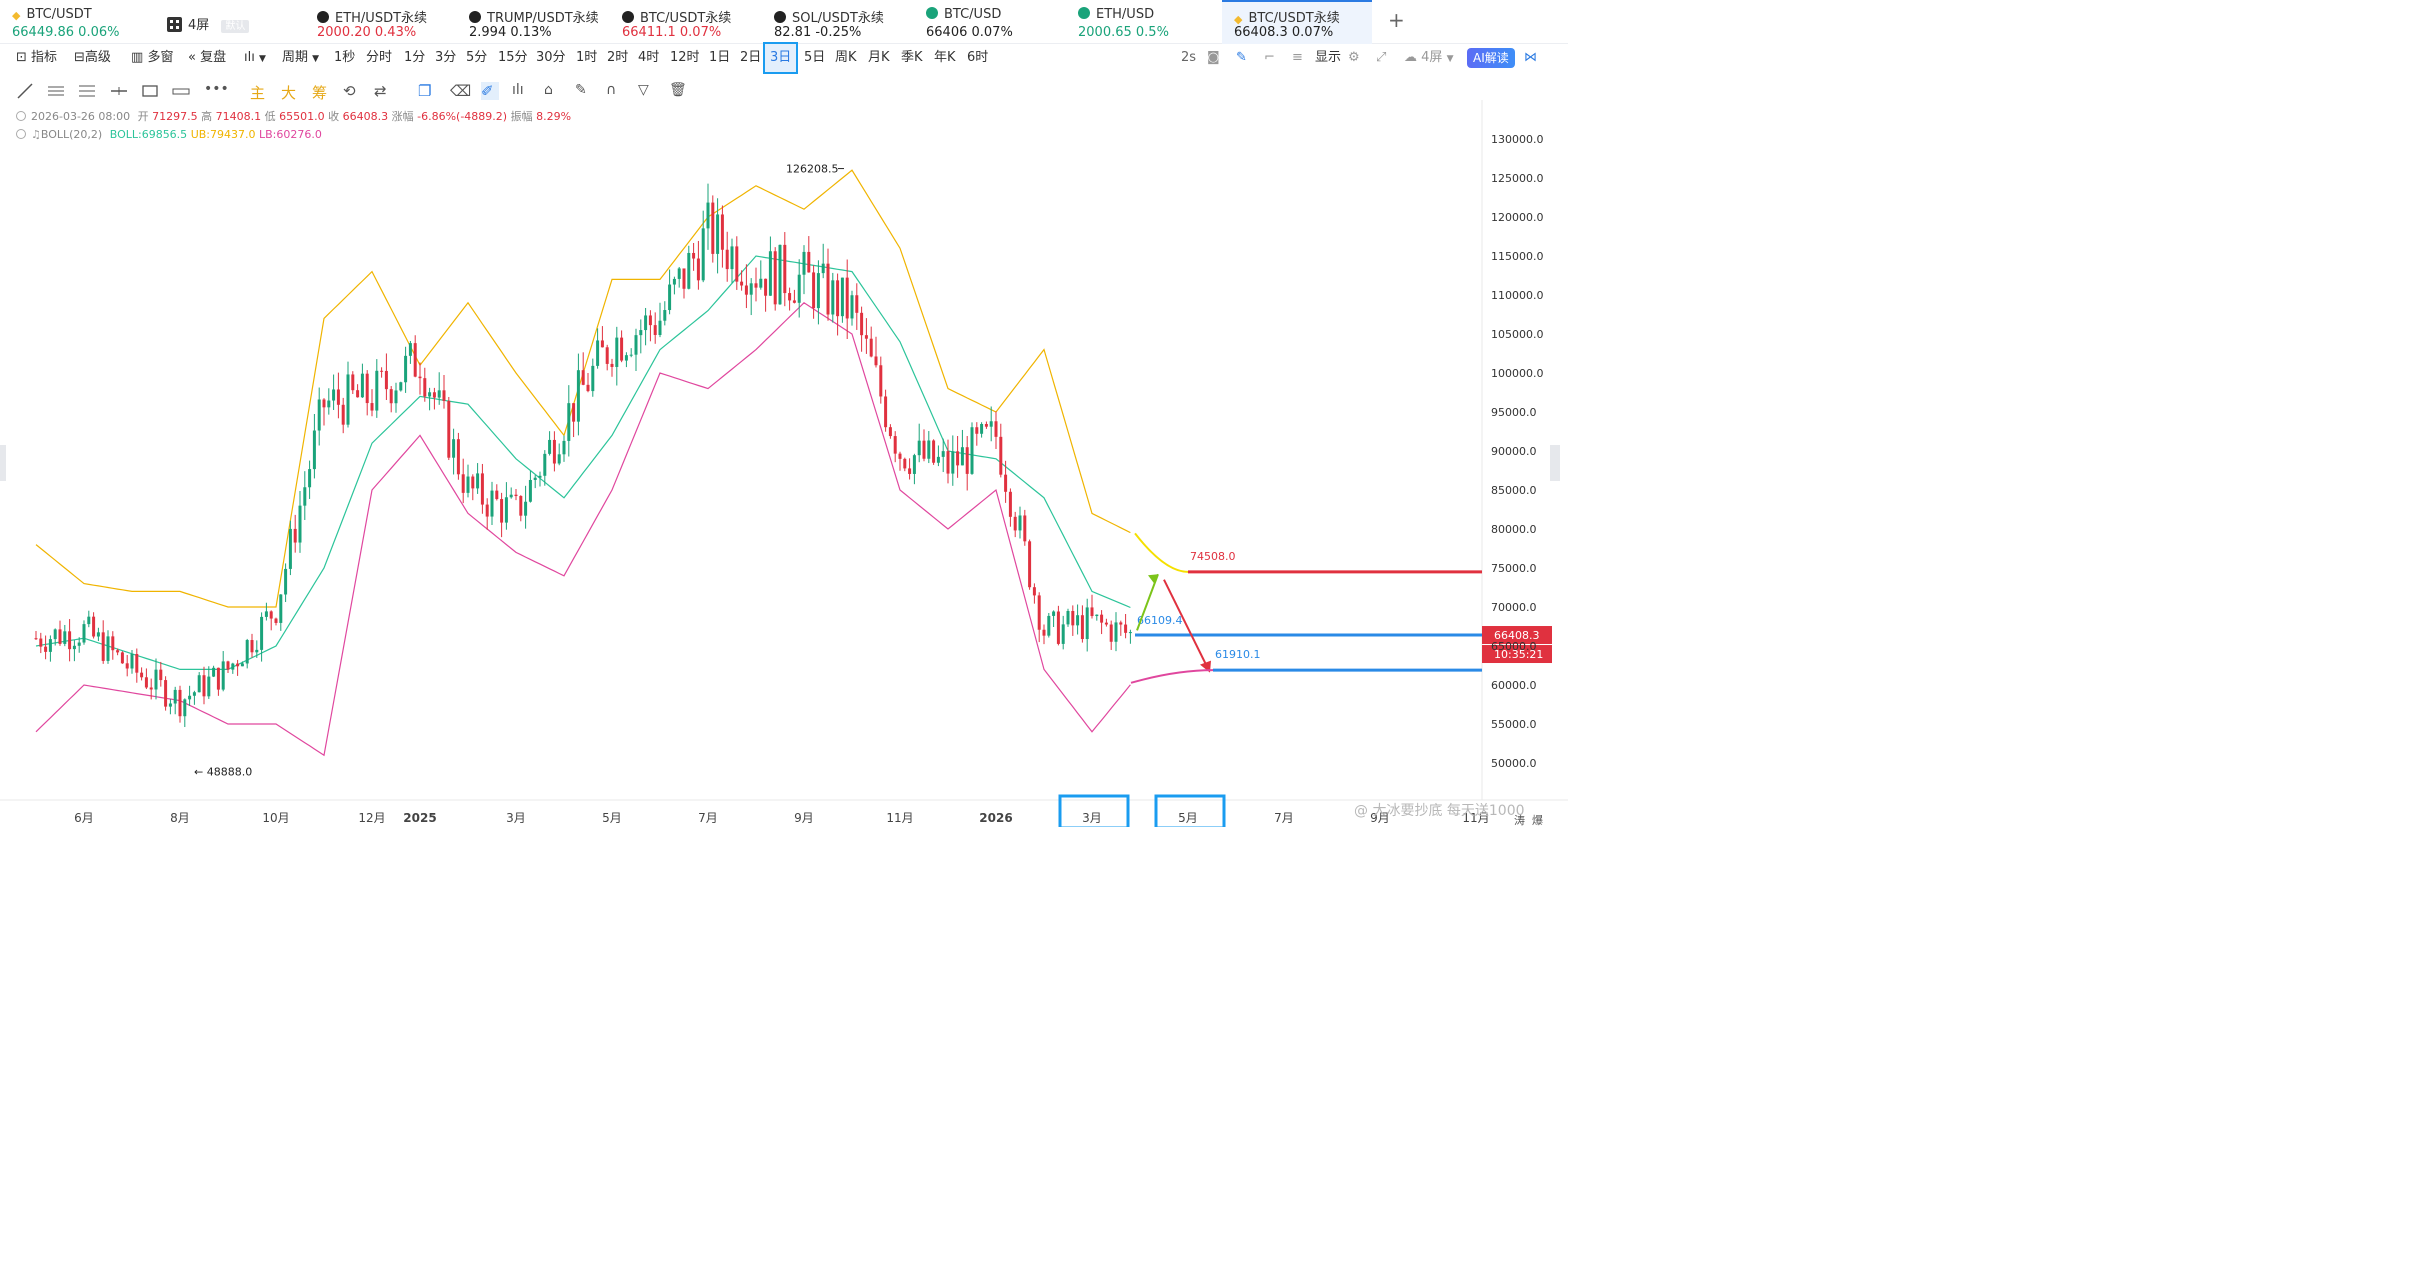 The image size is (2412, 1272). What do you see at coordinates (1530, 57) in the screenshot?
I see `share-icon: ⋈` at bounding box center [1530, 57].